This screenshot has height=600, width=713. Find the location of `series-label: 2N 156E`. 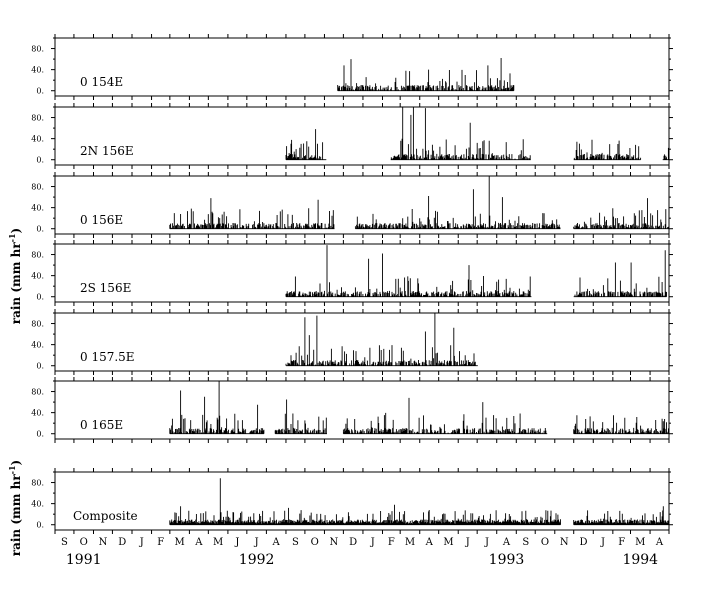

series-label: 2N 156E is located at coordinates (107, 151).